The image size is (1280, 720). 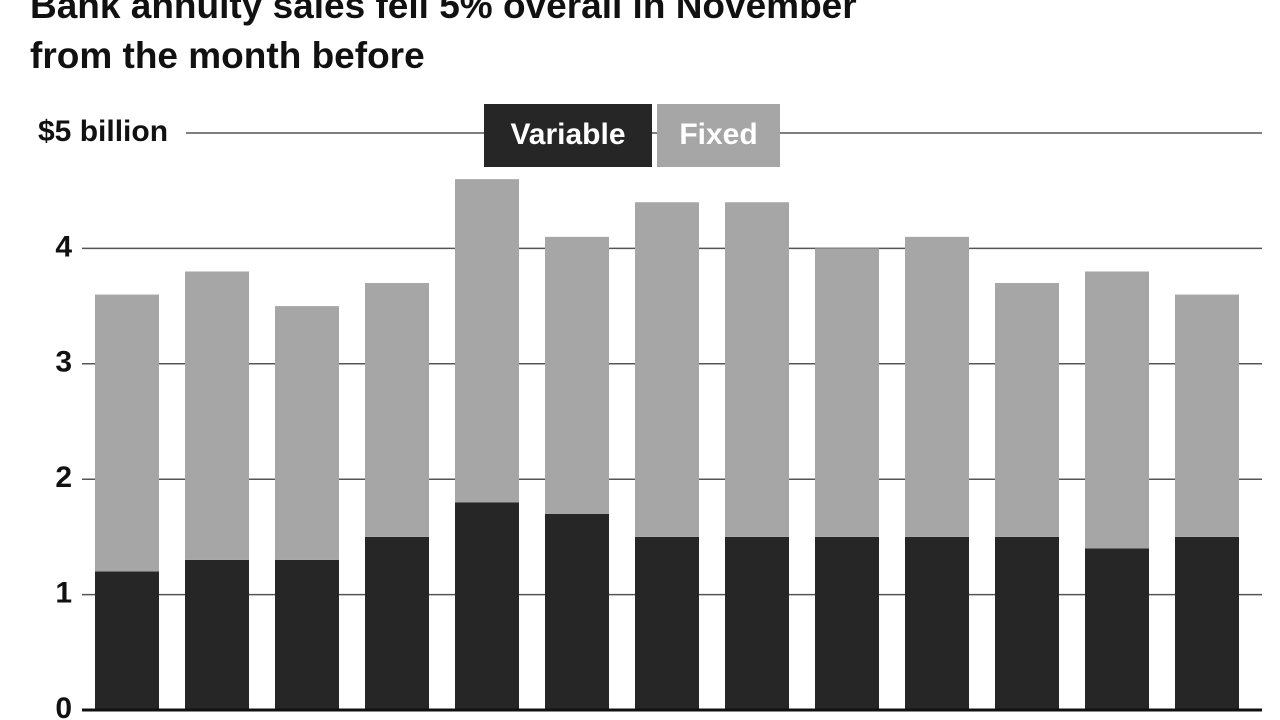 What do you see at coordinates (63, 706) in the screenshot?
I see `y-tick-label: 0` at bounding box center [63, 706].